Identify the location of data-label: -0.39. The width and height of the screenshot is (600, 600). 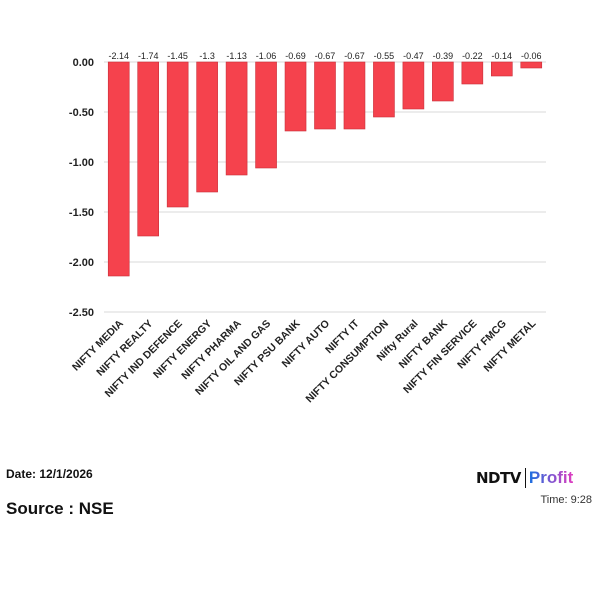
(443, 56).